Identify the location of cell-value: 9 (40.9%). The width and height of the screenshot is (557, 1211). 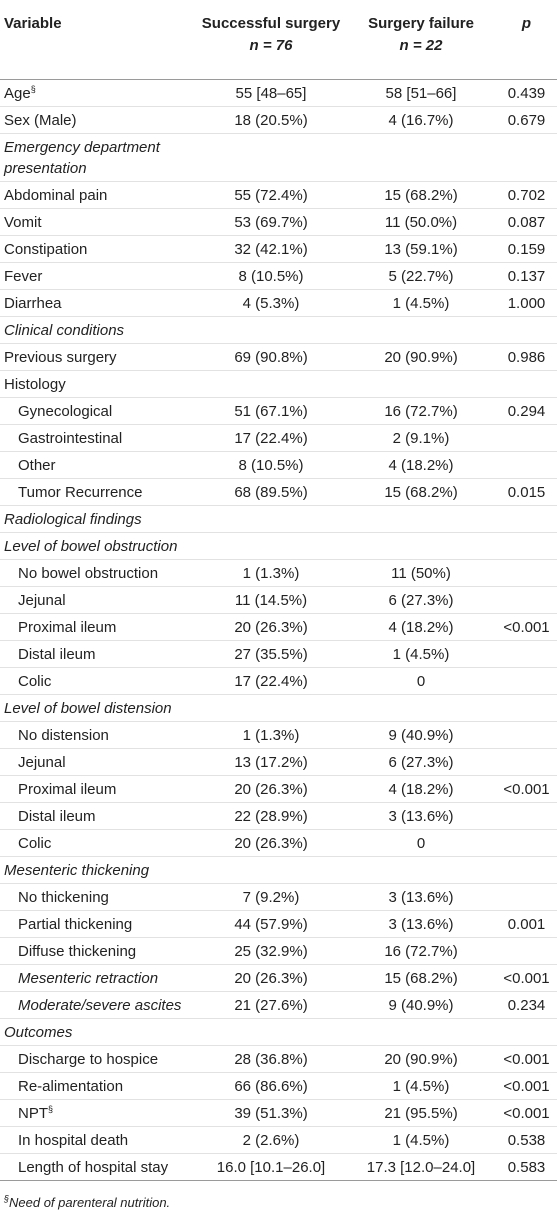
(421, 1005).